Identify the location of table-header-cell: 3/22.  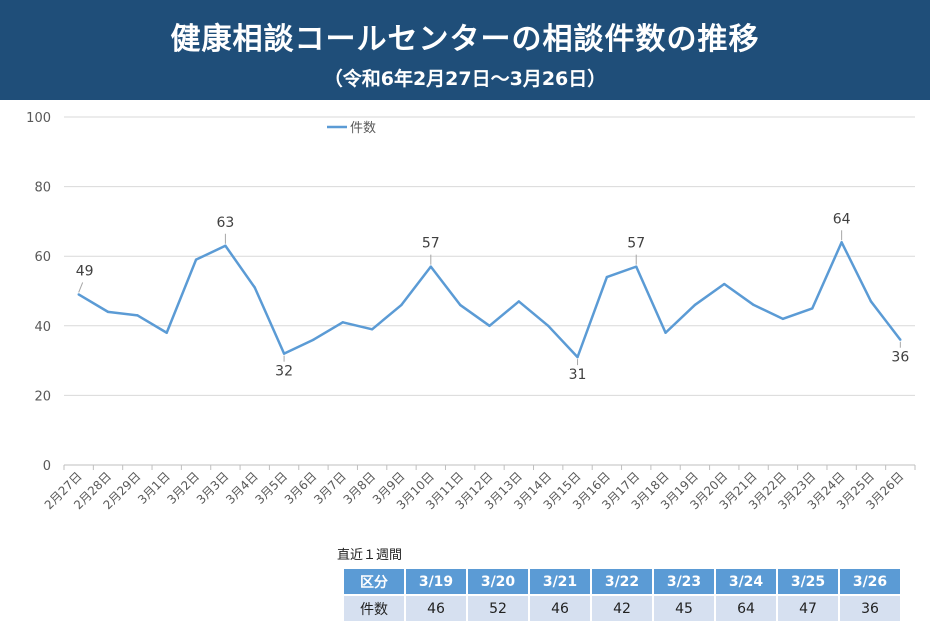
(622, 581).